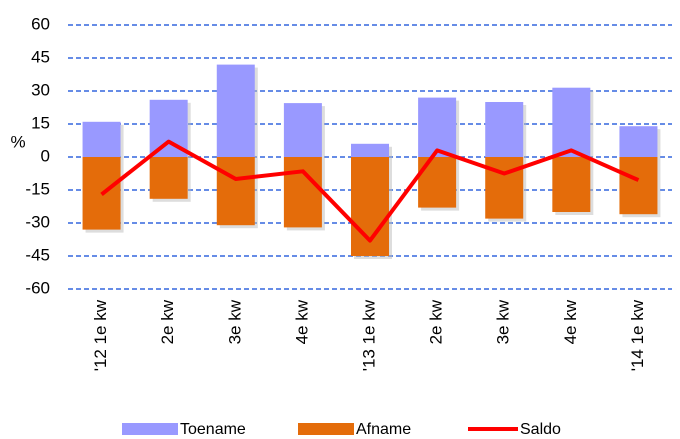 This screenshot has height=439, width=680. What do you see at coordinates (17, 141) in the screenshot?
I see `y-axis-label: %` at bounding box center [17, 141].